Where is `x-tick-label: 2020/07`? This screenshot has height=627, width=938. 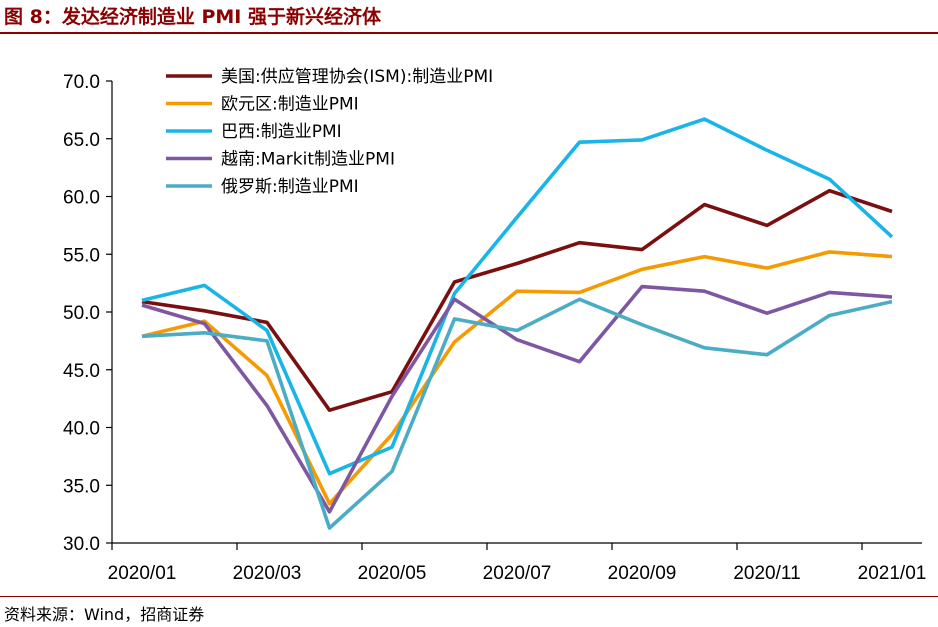 x-tick-label: 2020/07 is located at coordinates (517, 573).